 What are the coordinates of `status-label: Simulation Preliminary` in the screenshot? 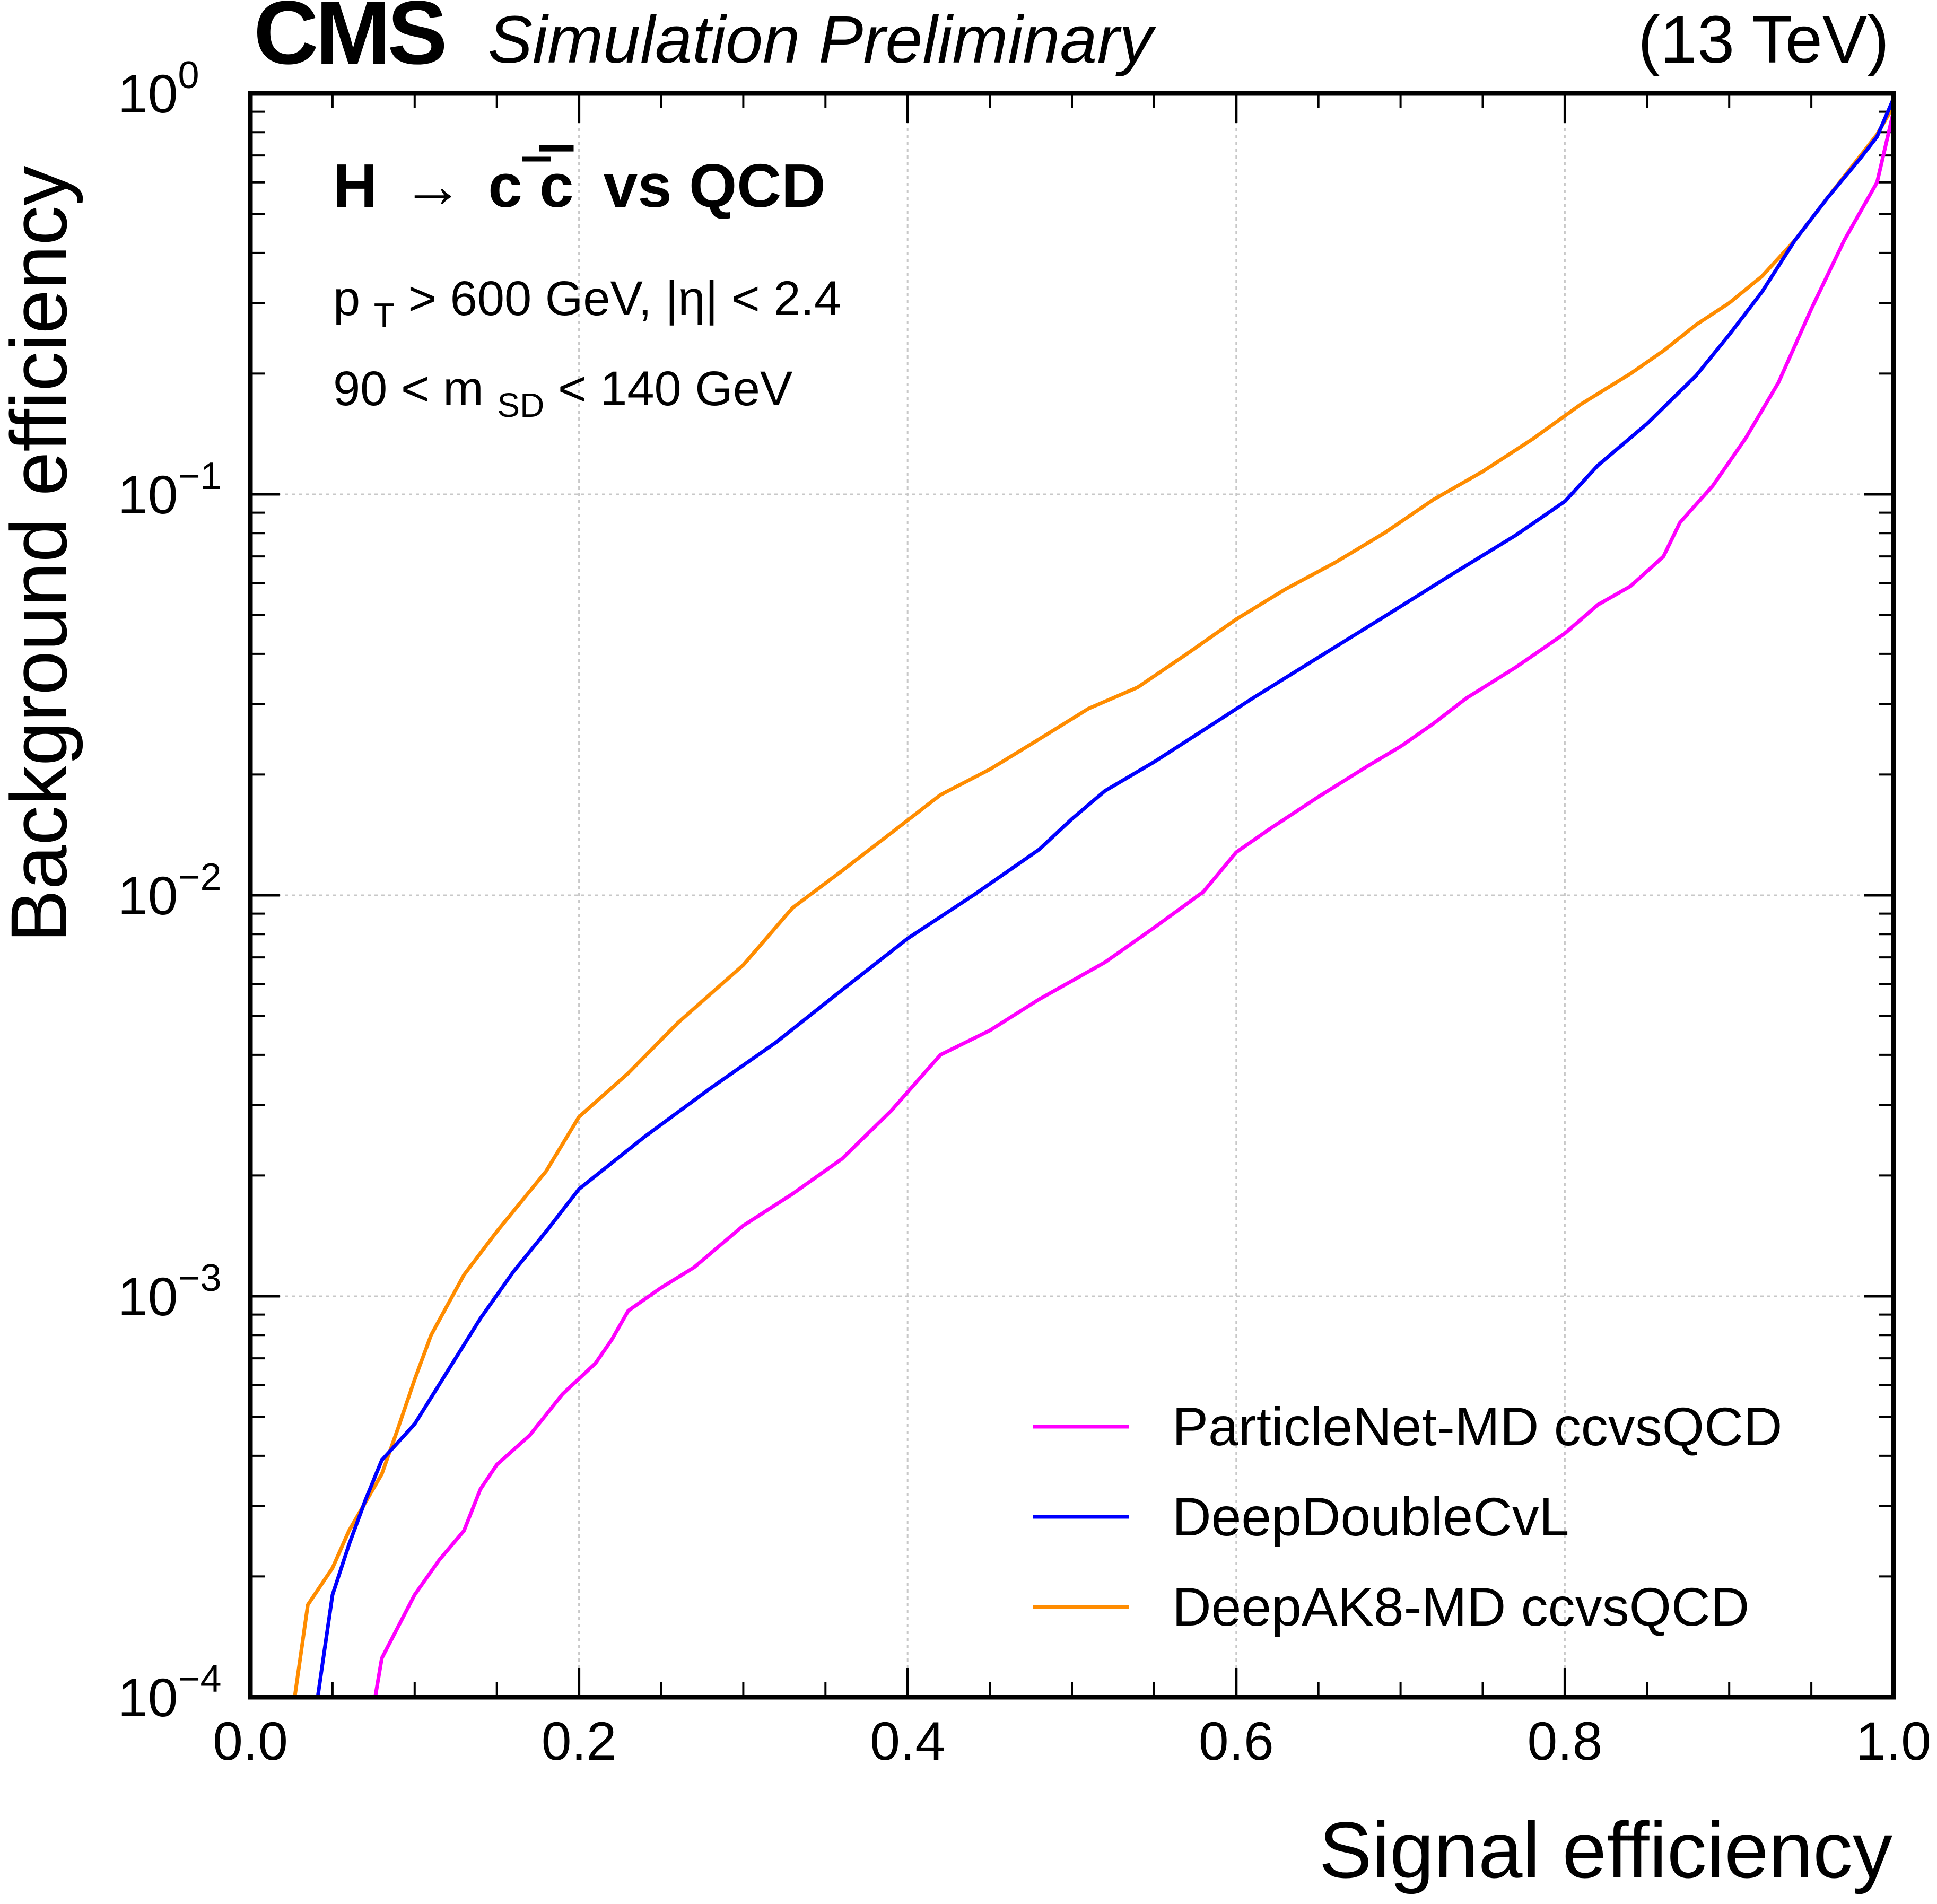 It's located at (822, 40).